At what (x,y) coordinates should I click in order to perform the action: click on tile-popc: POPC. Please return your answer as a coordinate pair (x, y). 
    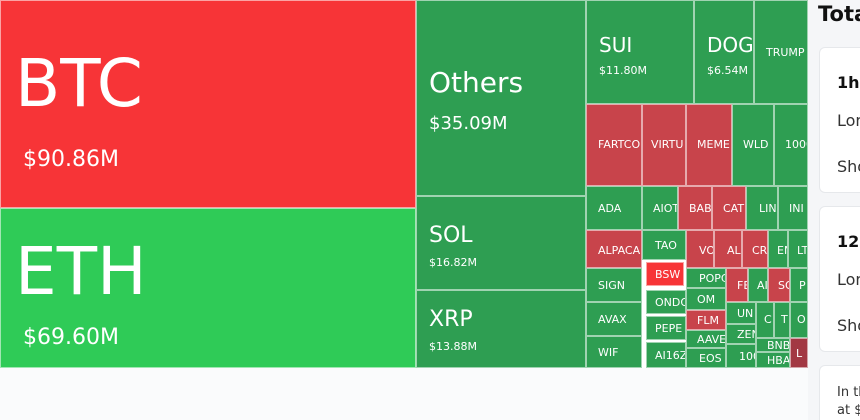
    Looking at the image, I should click on (706, 278).